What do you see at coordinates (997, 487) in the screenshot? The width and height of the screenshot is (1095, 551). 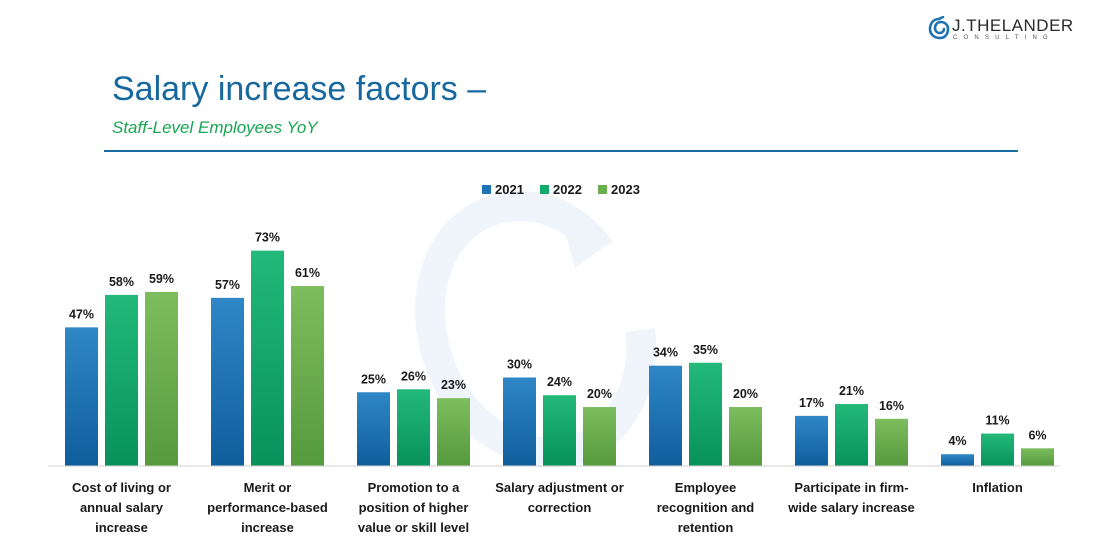 I see `category-label-6: Inflation` at bounding box center [997, 487].